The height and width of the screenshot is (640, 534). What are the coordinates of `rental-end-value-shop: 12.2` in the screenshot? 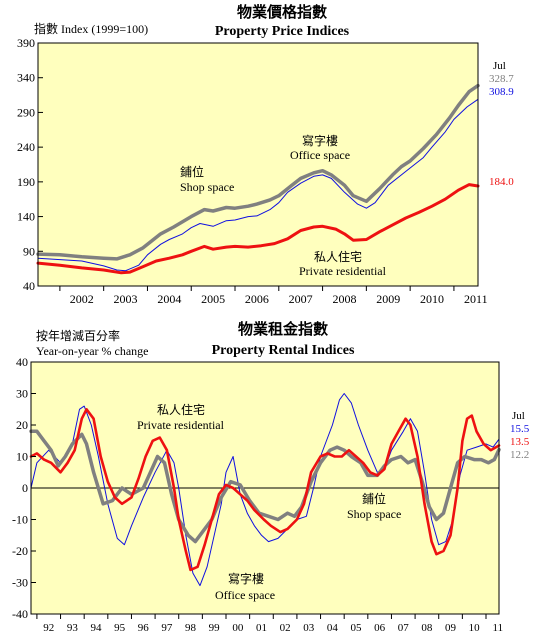 It's located at (519, 455).